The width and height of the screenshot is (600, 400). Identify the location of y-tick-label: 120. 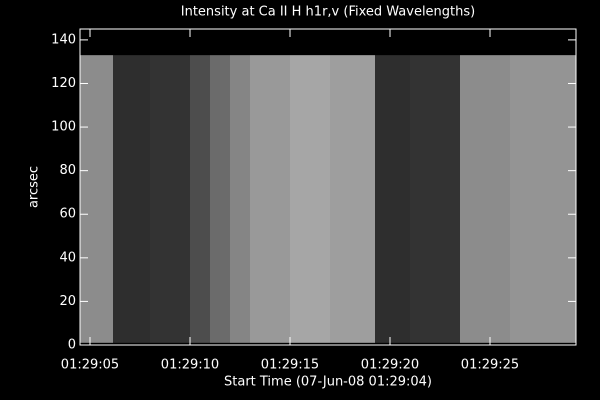
(63, 83).